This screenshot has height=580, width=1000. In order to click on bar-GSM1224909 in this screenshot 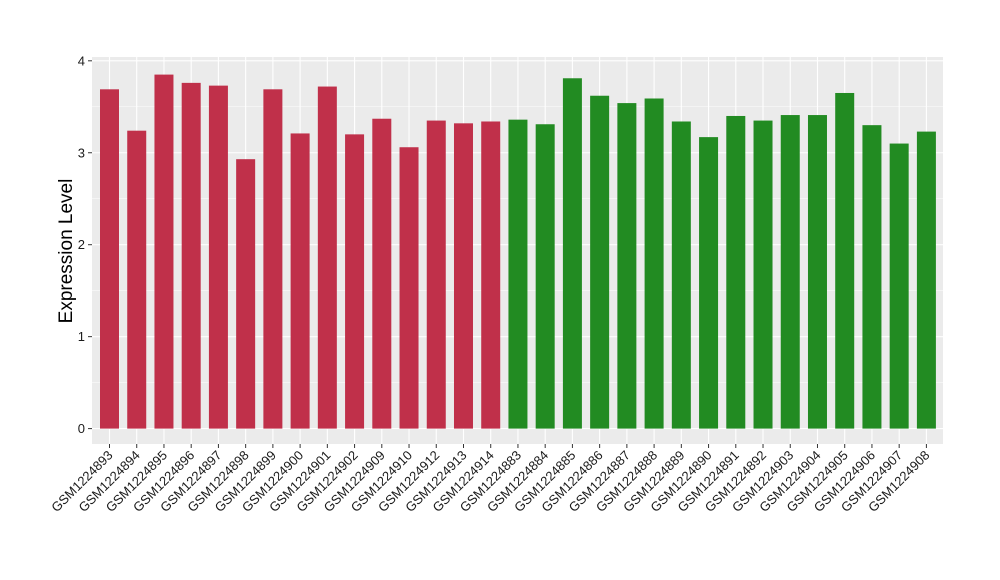, I will do `click(382, 273)`.